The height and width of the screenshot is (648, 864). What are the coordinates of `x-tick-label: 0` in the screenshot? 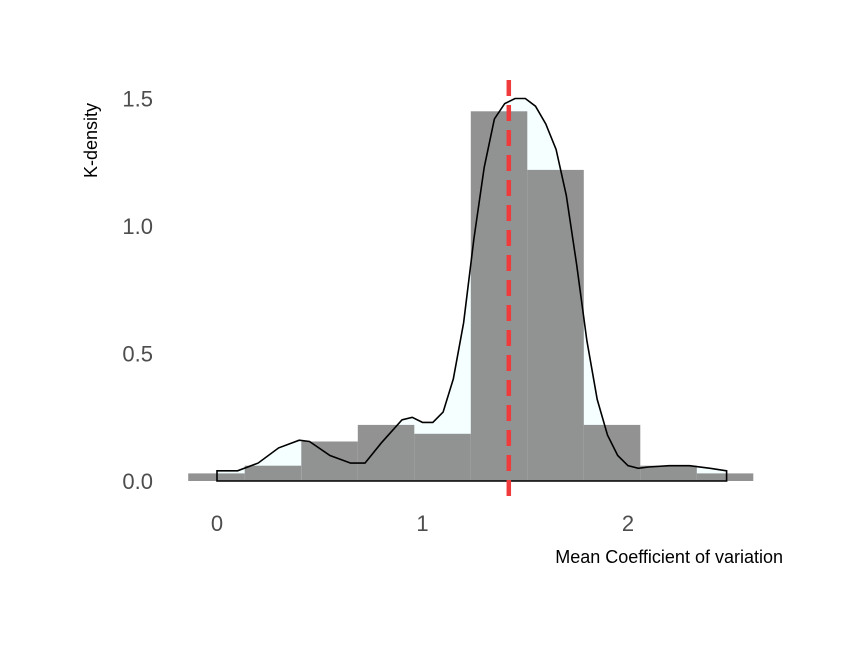 It's located at (217, 523).